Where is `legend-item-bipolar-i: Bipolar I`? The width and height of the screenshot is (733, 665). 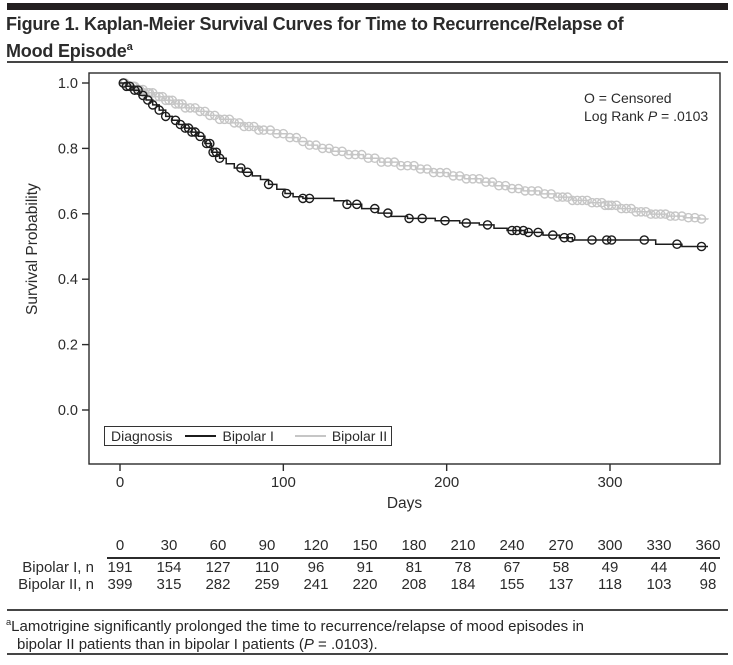
legend-item-bipolar-i: Bipolar I is located at coordinates (229, 436).